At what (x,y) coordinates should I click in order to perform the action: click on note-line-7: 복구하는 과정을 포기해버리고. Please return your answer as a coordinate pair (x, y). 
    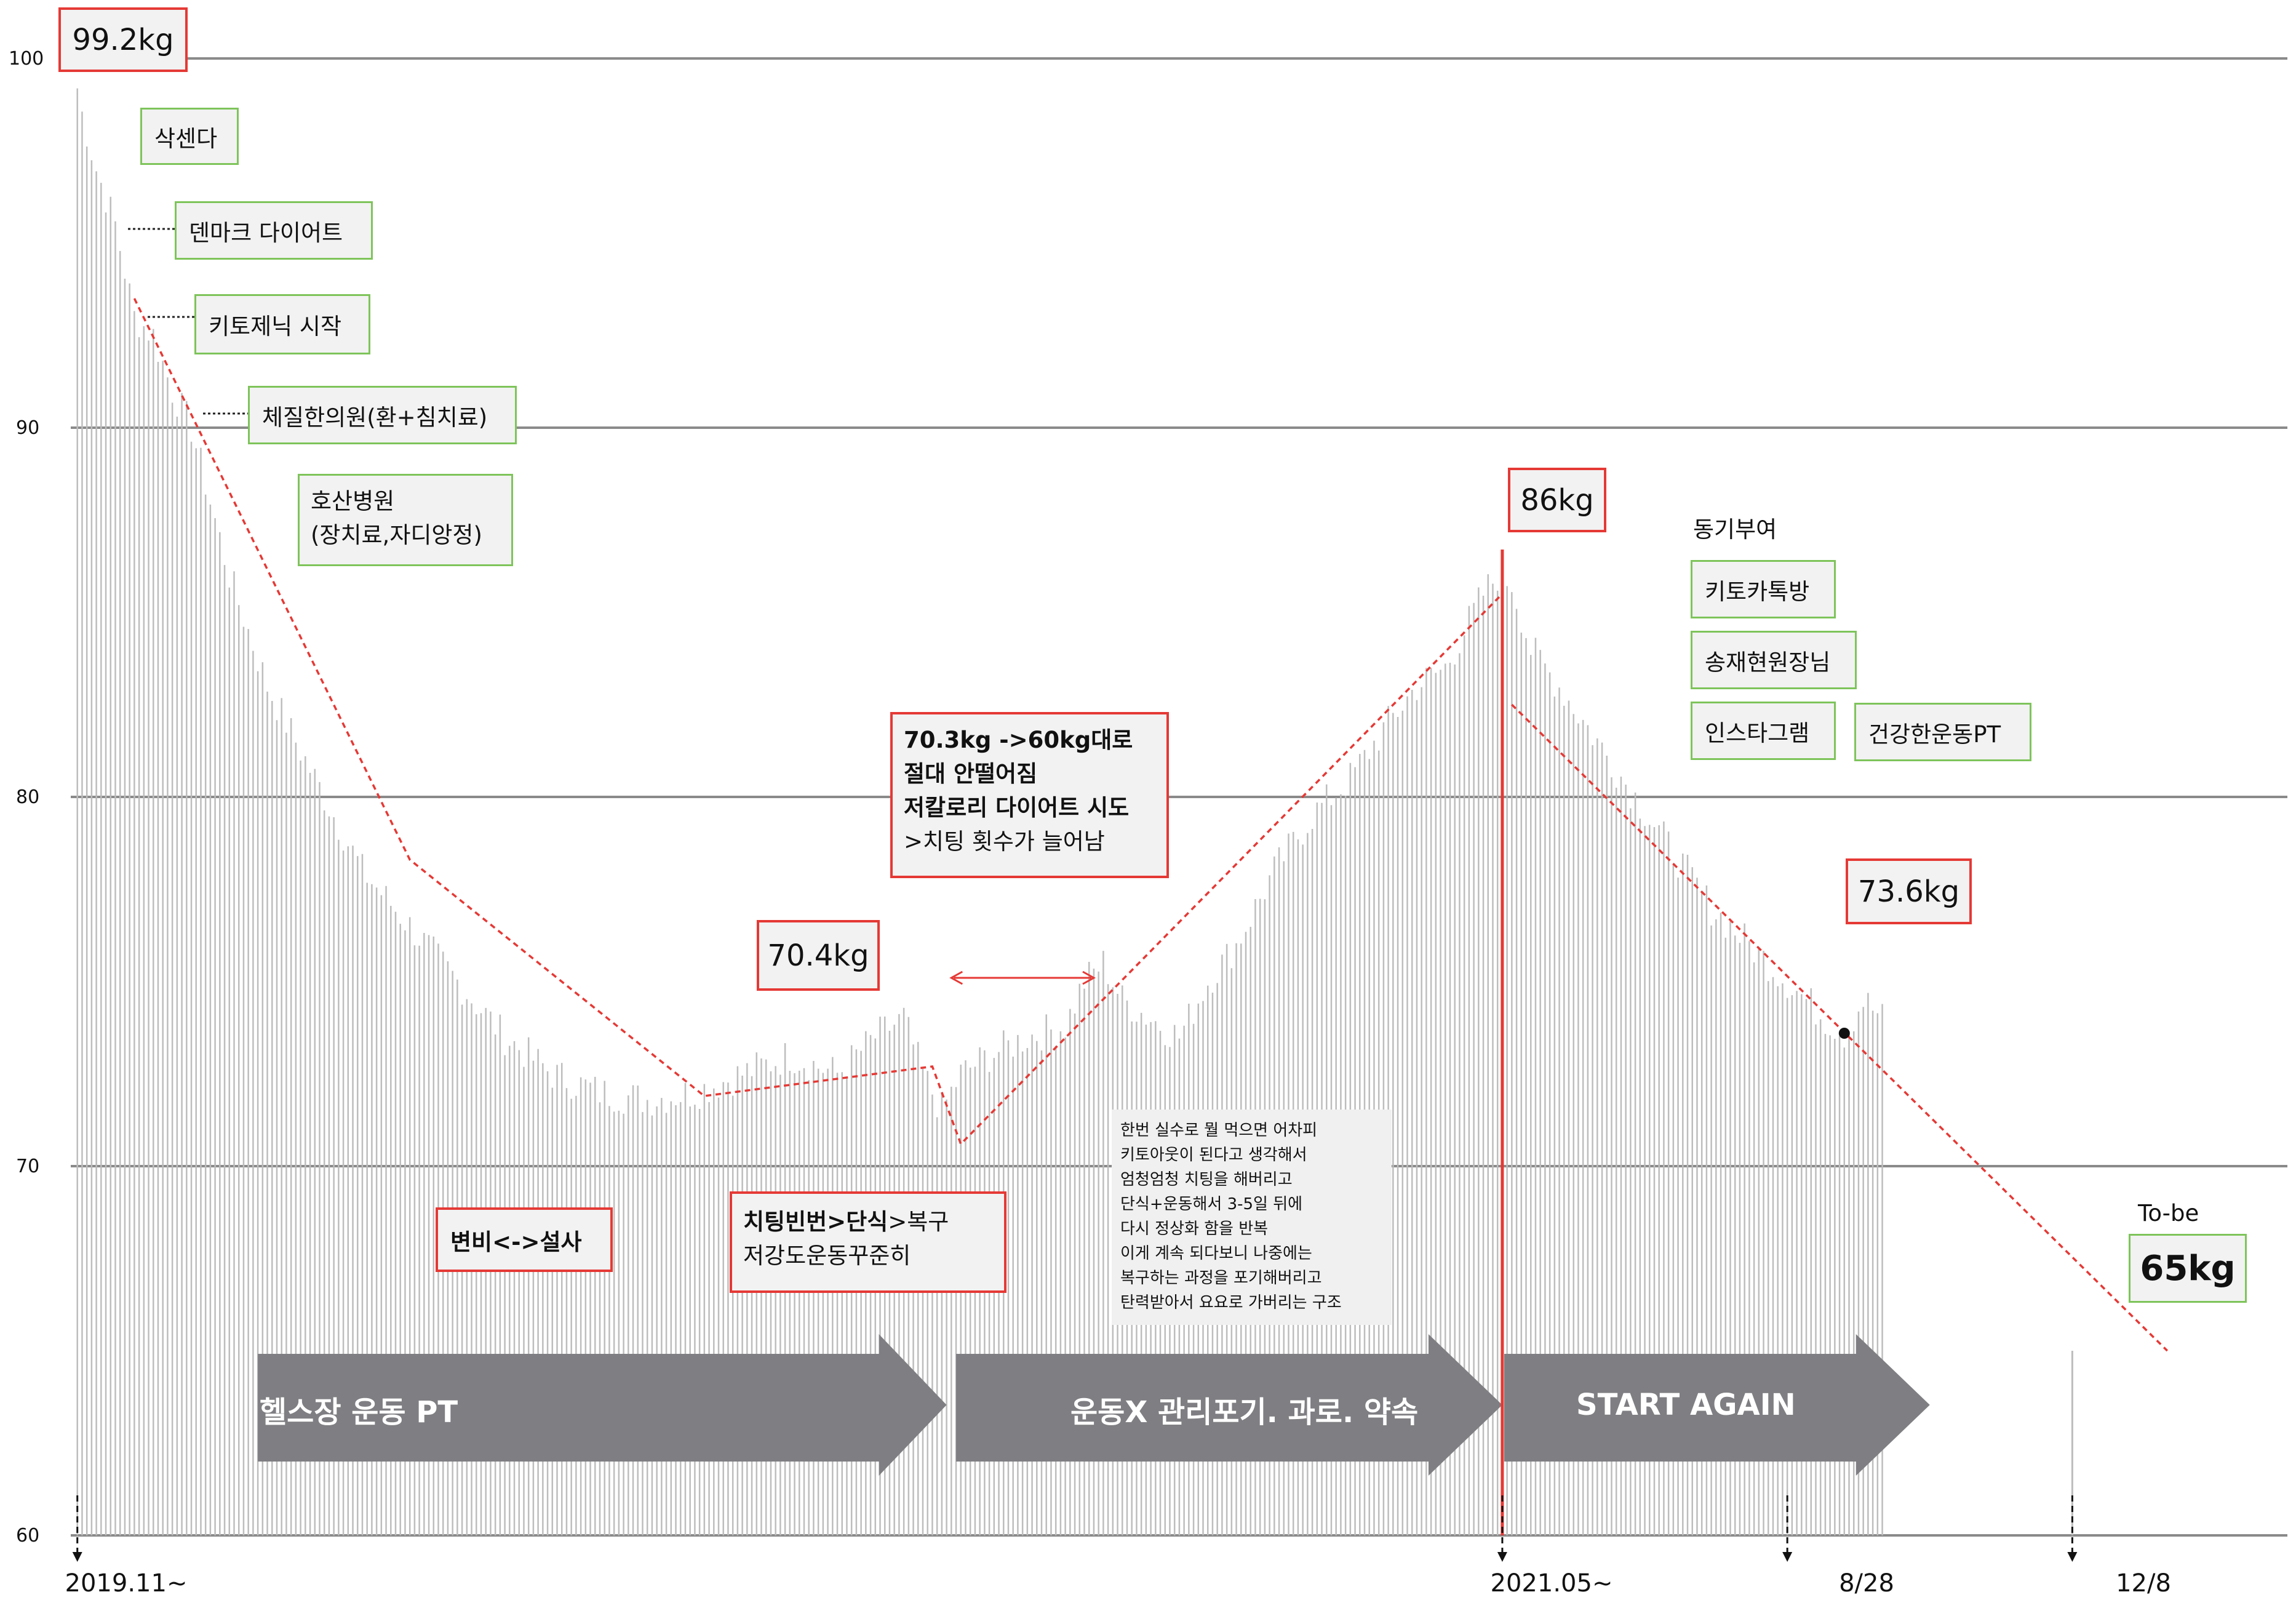
    Looking at the image, I should click on (1221, 1278).